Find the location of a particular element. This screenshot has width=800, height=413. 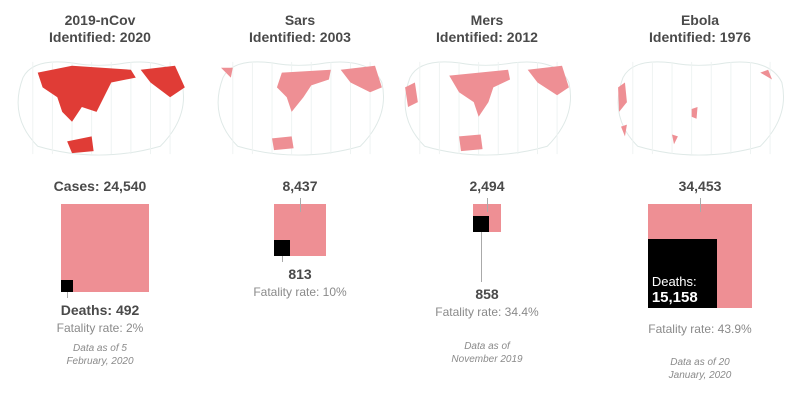

deaths-label: 813 is located at coordinates (300, 273).